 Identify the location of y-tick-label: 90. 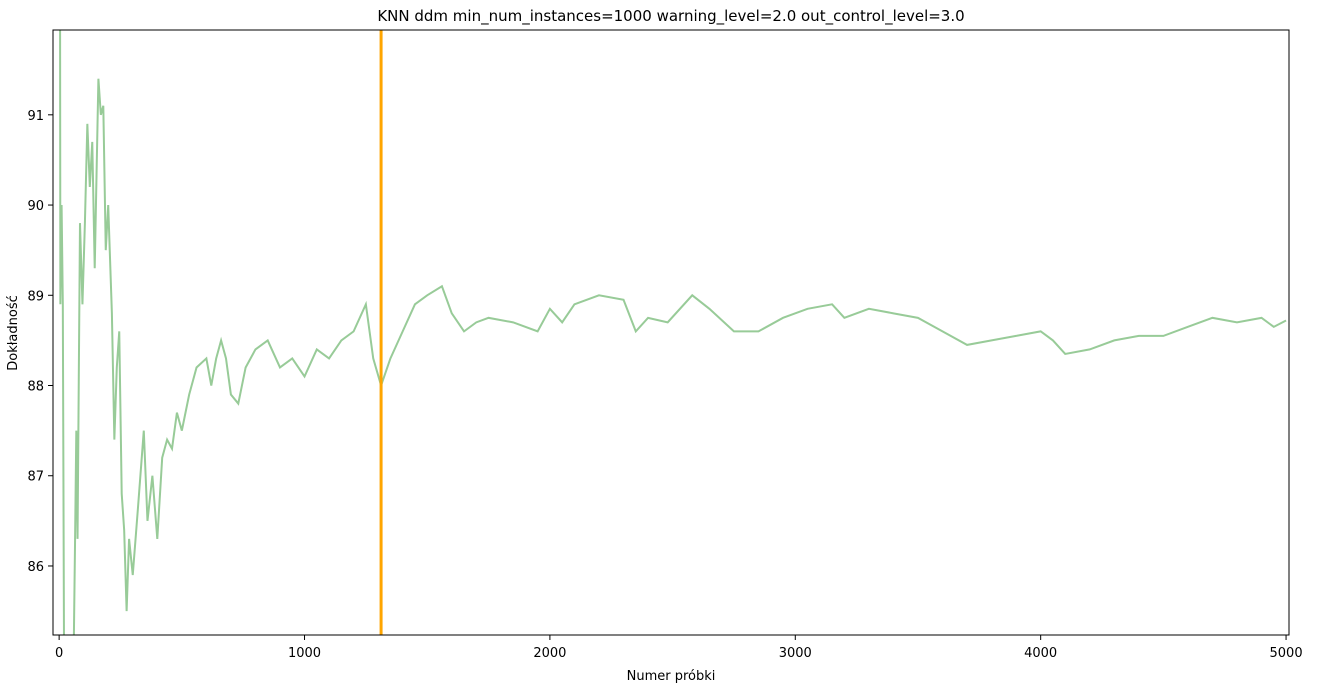
(35, 206).